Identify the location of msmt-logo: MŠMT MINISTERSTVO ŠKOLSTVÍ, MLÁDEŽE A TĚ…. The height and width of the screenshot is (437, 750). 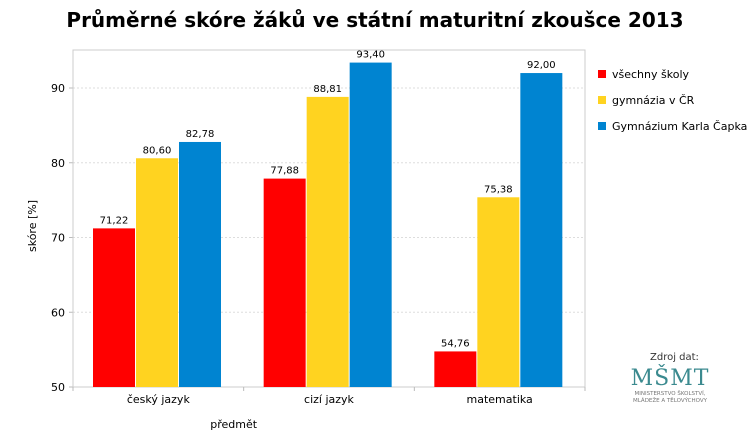
(670, 385).